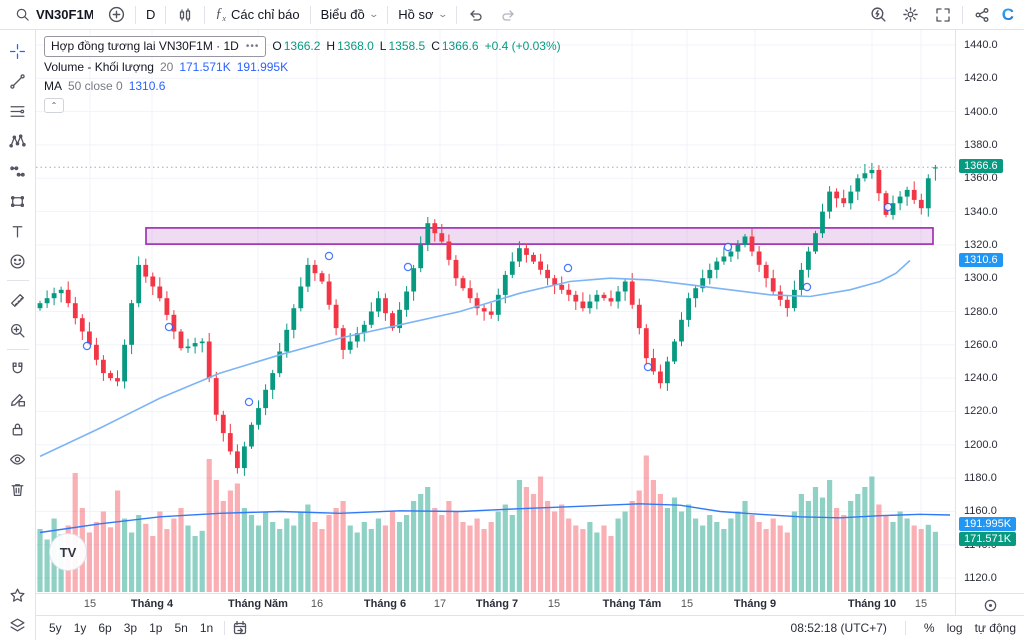 This screenshot has height=640, width=1024. What do you see at coordinates (18, 429) in the screenshot?
I see `lock-drawings-tool` at bounding box center [18, 429].